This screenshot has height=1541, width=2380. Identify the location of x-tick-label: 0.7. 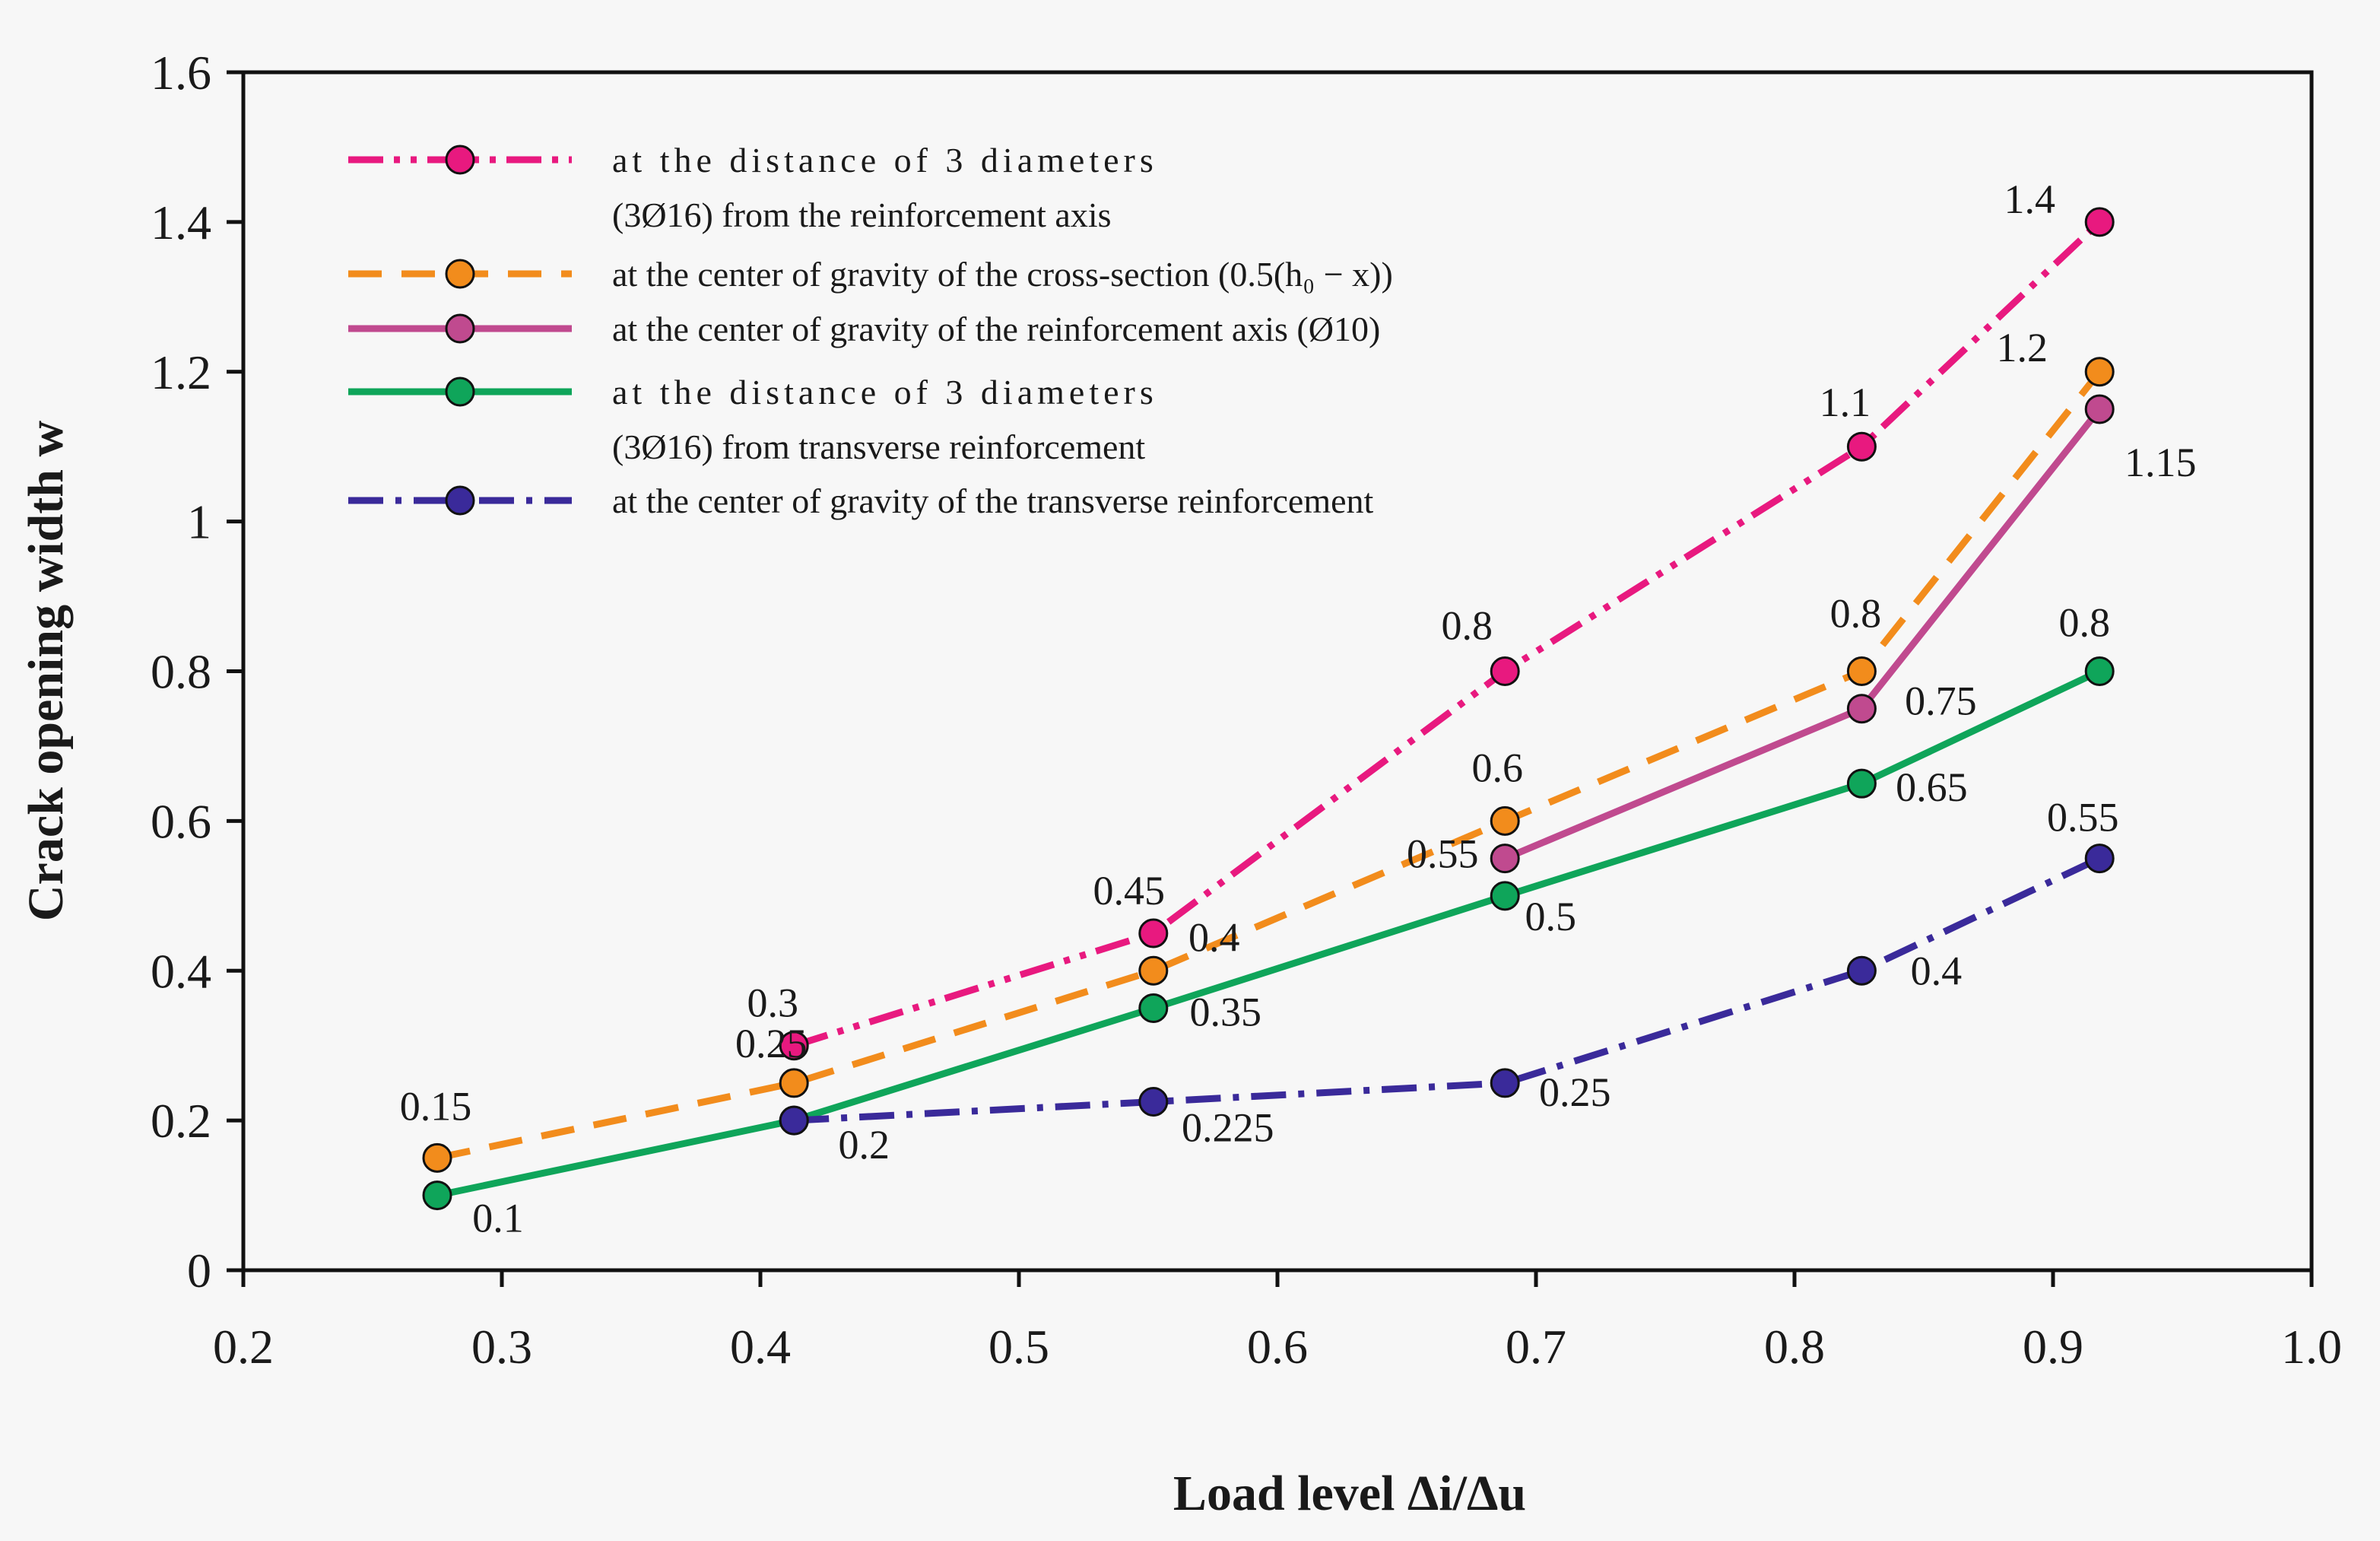
(1536, 1347).